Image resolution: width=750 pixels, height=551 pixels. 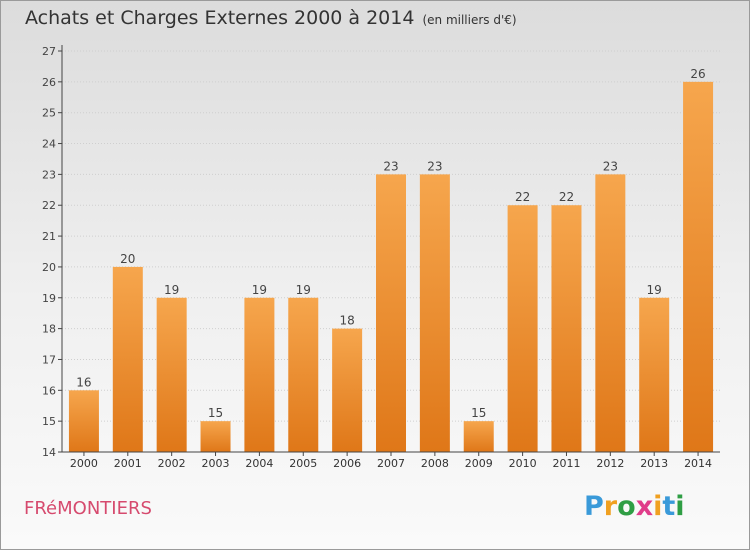 What do you see at coordinates (49, 267) in the screenshot?
I see `y-tick-label: 20` at bounding box center [49, 267].